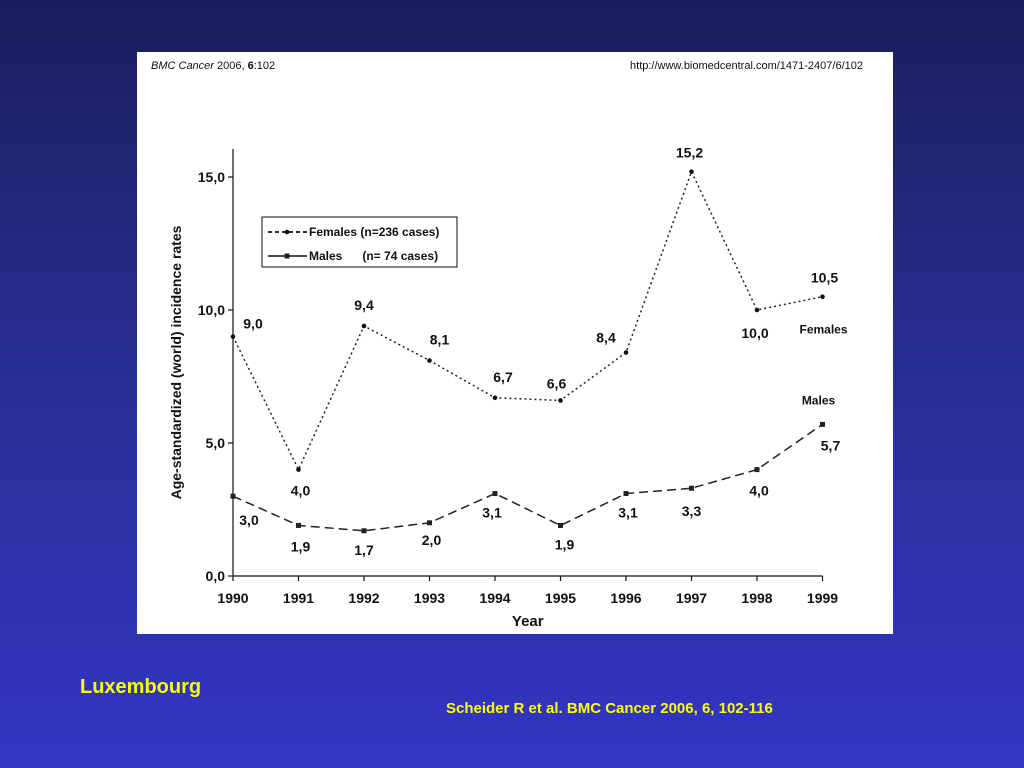  I want to click on females-data-label: 10,0, so click(754, 333).